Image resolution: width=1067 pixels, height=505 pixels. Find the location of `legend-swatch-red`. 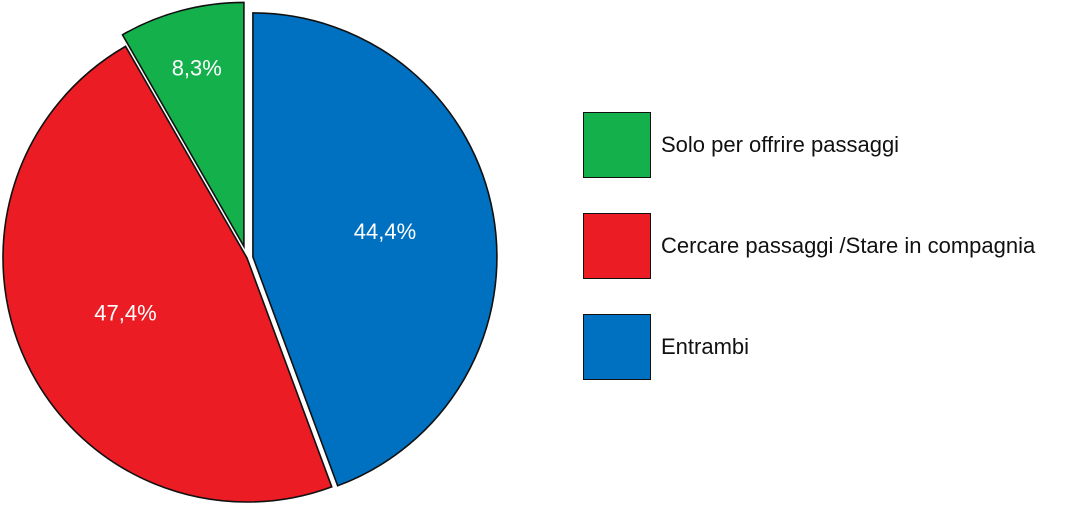

legend-swatch-red is located at coordinates (617, 246).